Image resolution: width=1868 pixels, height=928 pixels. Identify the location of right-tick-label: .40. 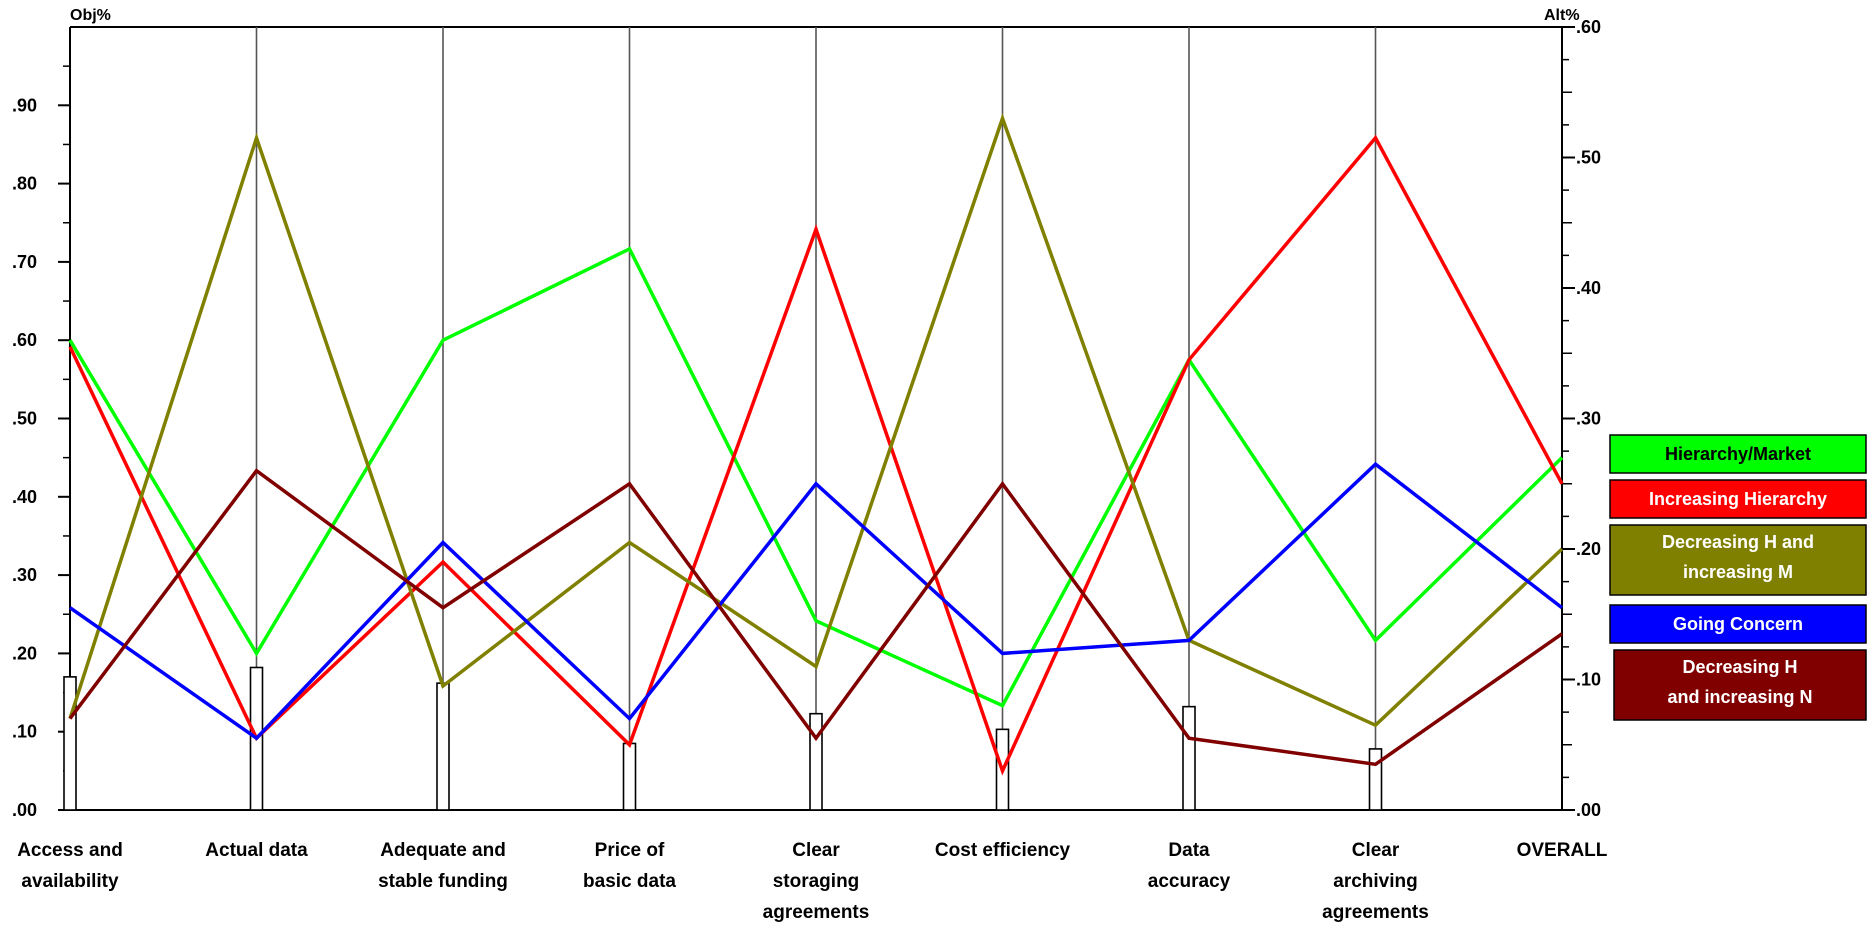
(1588, 288).